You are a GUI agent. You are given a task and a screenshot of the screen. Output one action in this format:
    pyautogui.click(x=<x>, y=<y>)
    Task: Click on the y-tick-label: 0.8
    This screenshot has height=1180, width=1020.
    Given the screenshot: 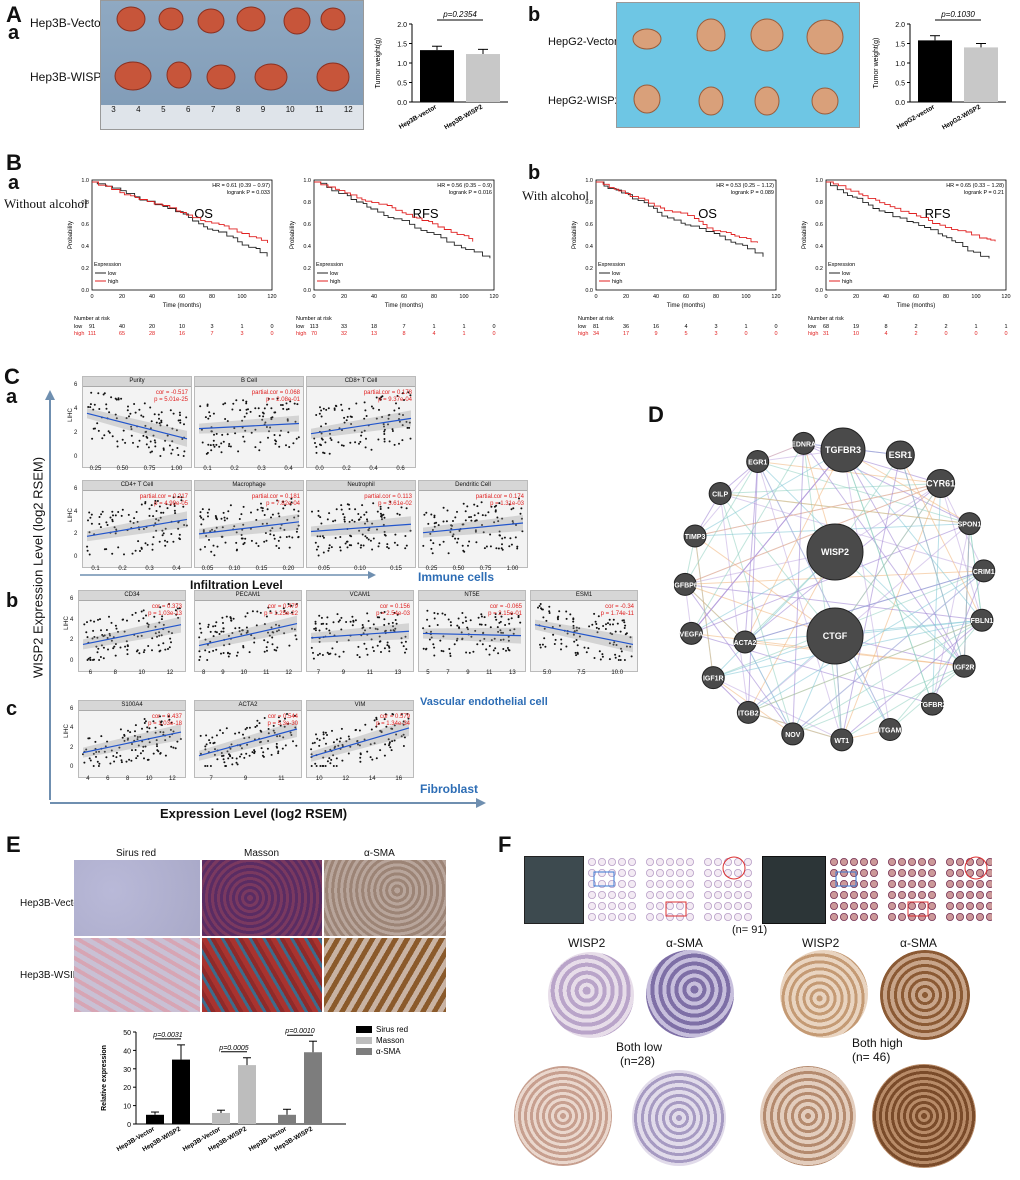 What is the action you would take?
    pyautogui.click(x=589, y=203)
    